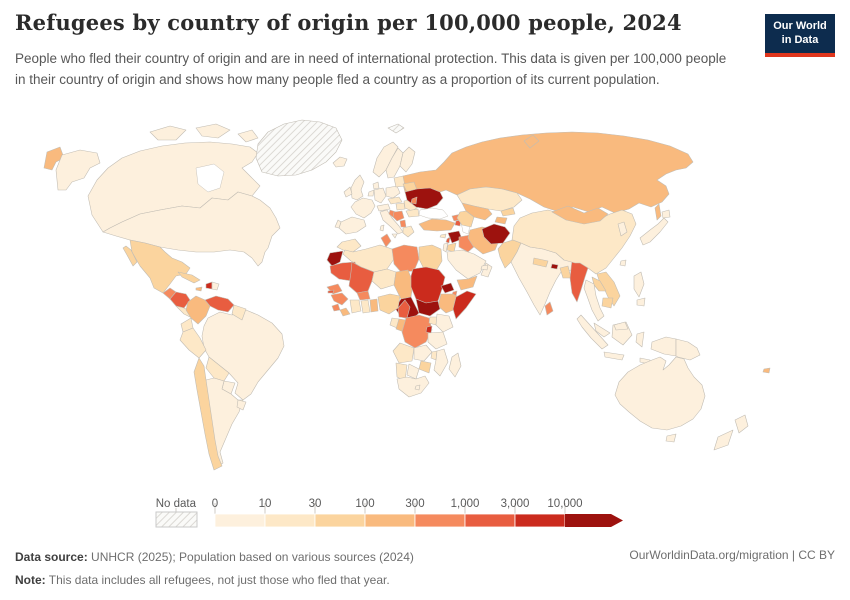 This screenshot has height=600, width=850. What do you see at coordinates (215, 286) in the screenshot?
I see `country-dominican-republic` at bounding box center [215, 286].